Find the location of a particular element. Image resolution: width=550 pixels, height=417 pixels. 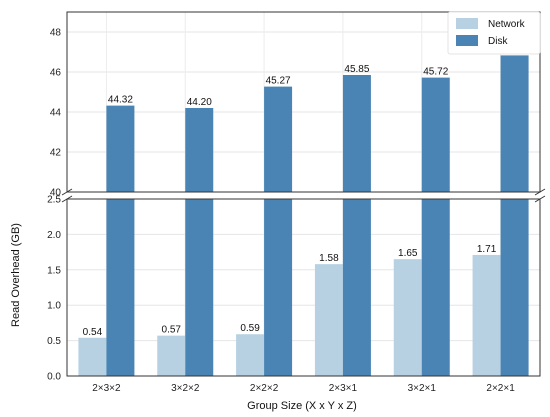

data-label-network: 0.54 is located at coordinates (93, 332).